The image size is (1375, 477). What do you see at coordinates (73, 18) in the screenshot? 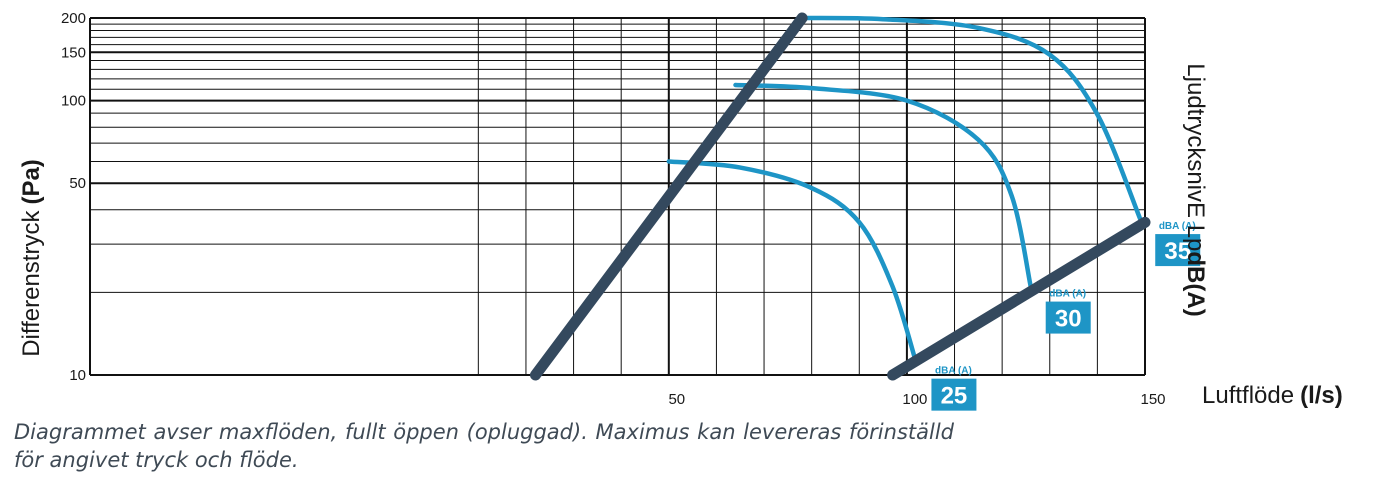
I see `y-tick-label: 200` at bounding box center [73, 18].